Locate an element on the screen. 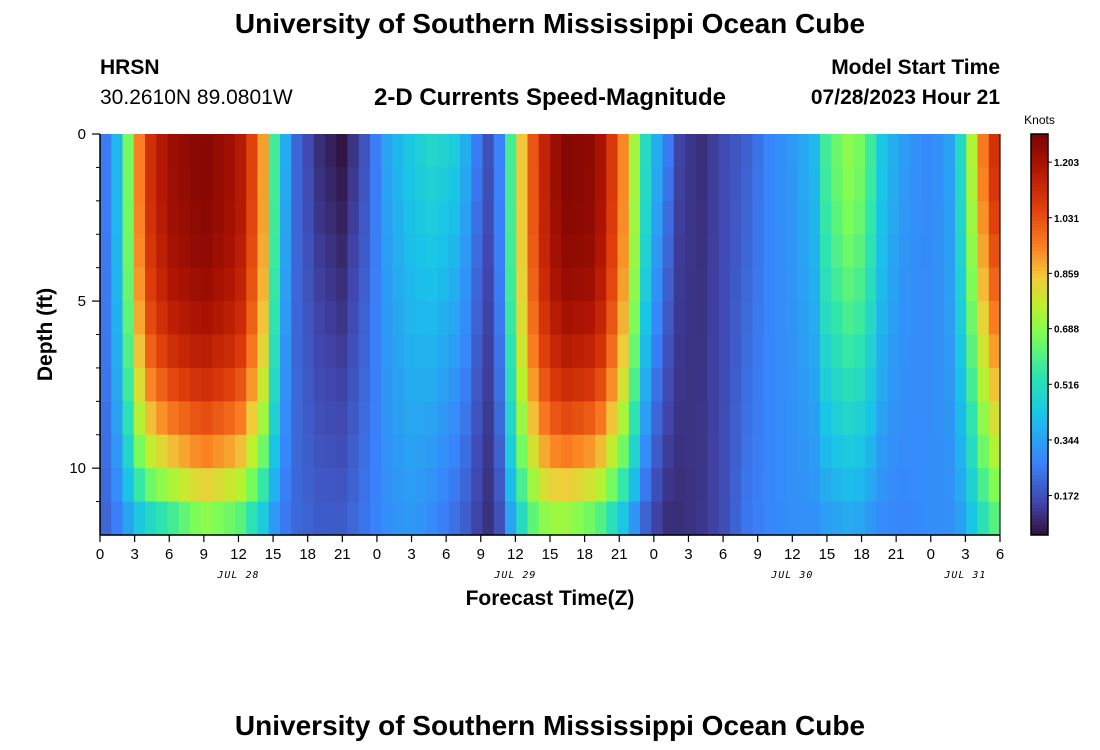  station-name: HRSN is located at coordinates (130, 67).